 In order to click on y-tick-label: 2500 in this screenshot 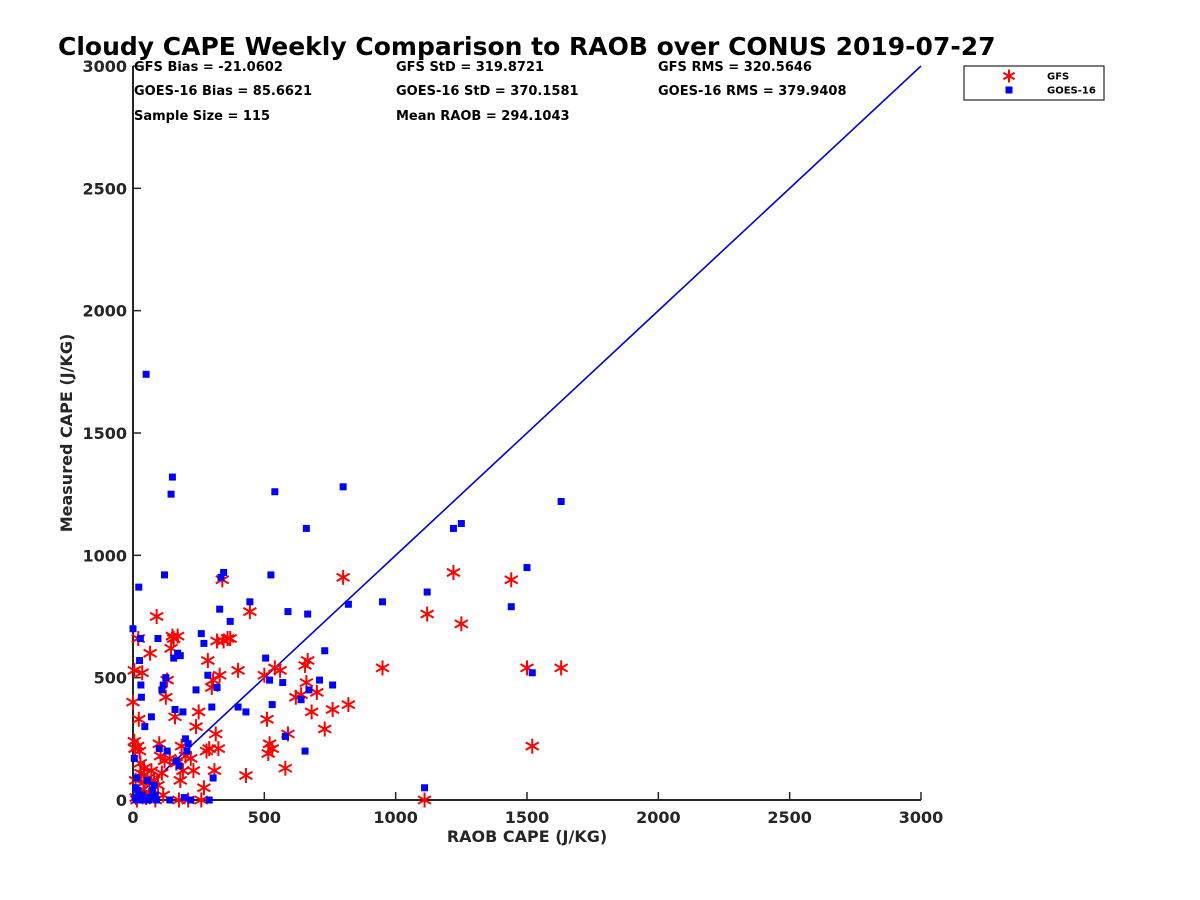, I will do `click(104, 188)`.